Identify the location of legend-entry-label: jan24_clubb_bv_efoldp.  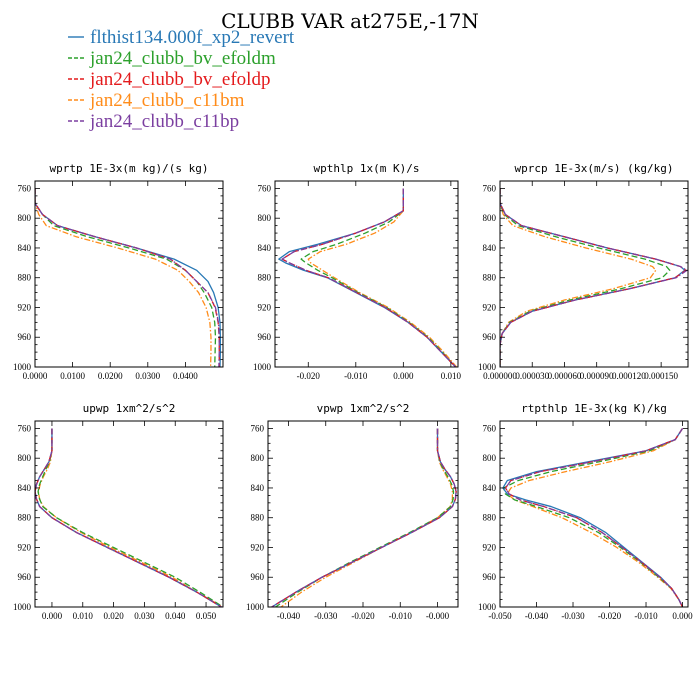
(179, 79).